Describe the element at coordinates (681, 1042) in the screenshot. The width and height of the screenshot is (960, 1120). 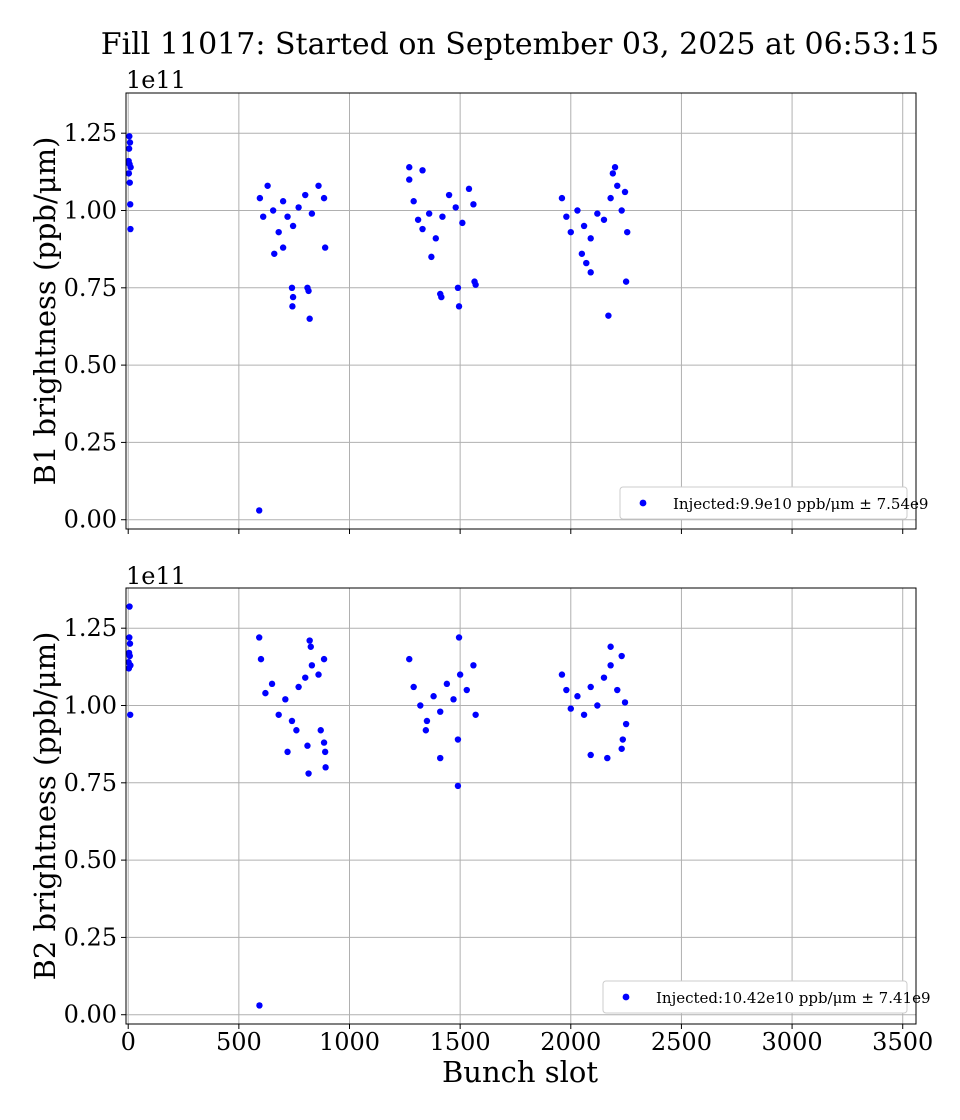
I see `x-tick-label: 2500` at that location.